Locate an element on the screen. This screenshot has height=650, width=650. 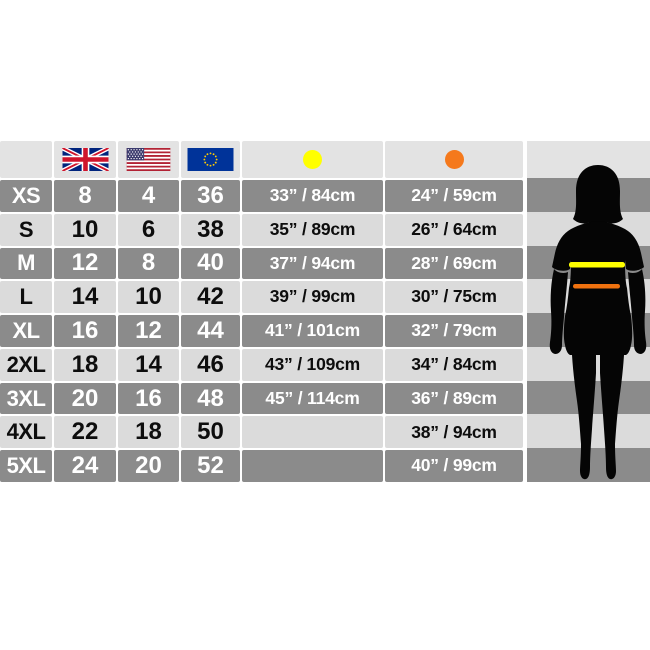
us-size-cell: 14 is located at coordinates (148, 364).